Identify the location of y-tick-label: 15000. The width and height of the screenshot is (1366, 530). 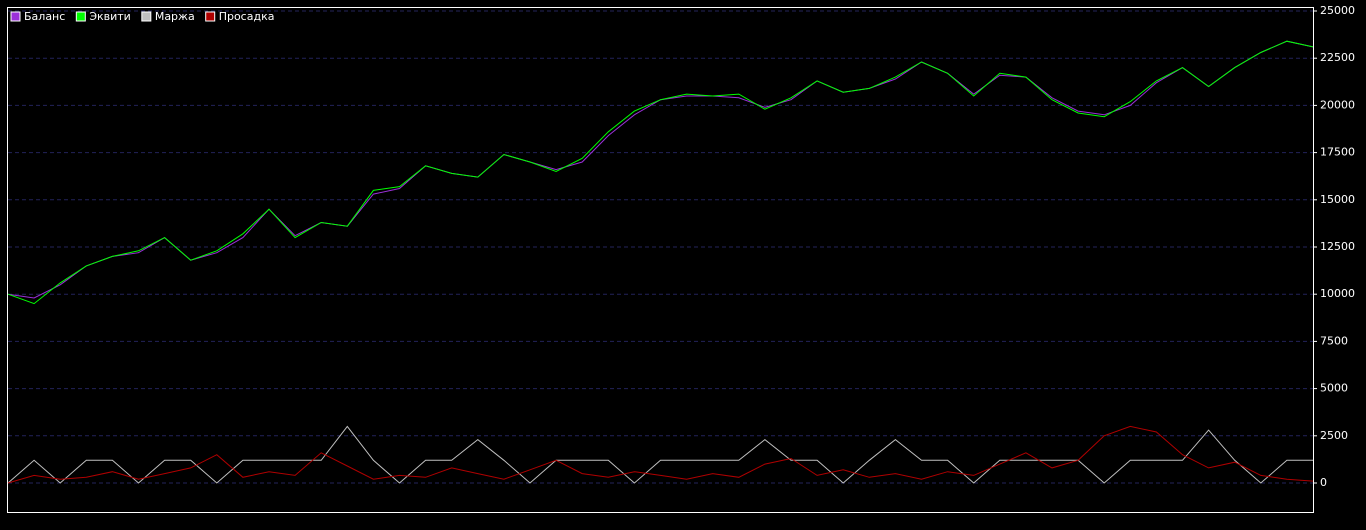
(1337, 199).